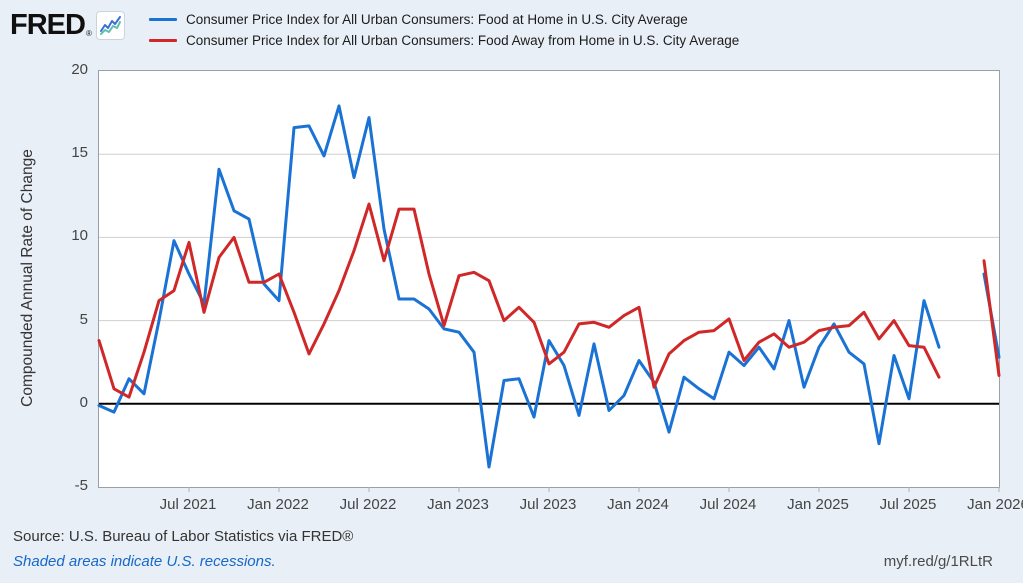 The image size is (1023, 583). Describe the element at coordinates (144, 561) in the screenshot. I see `recession-note-link: Shaded areas indicate U.S. recessions.` at that location.